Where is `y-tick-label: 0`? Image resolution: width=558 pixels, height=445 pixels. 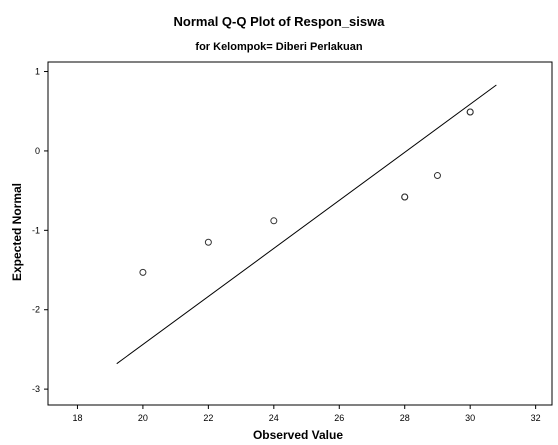 y-tick-label: 0 is located at coordinates (37, 151).